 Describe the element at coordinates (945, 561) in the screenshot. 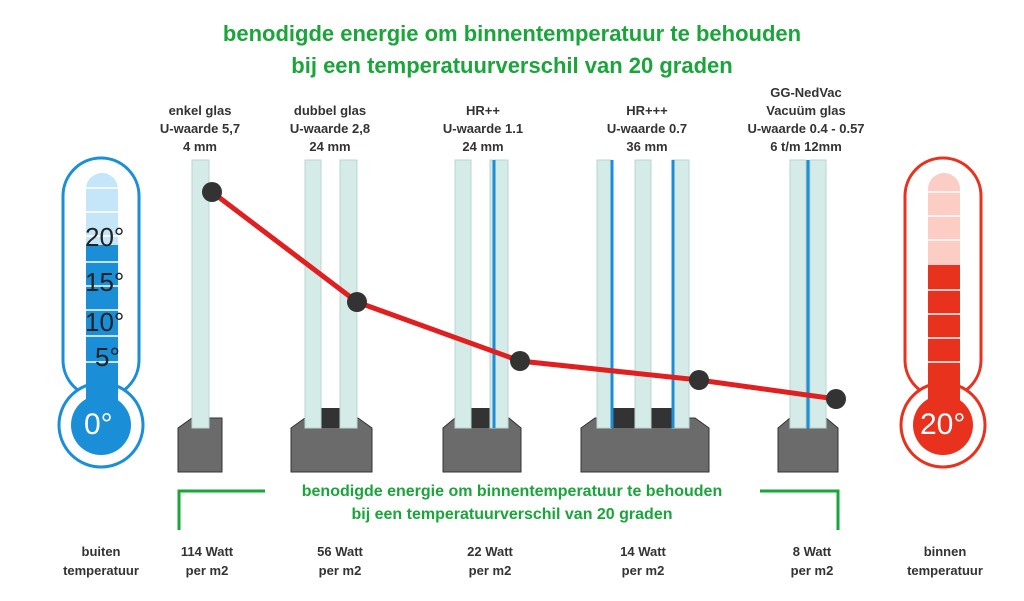

I see `label-binnen: binnen temperatuur` at that location.